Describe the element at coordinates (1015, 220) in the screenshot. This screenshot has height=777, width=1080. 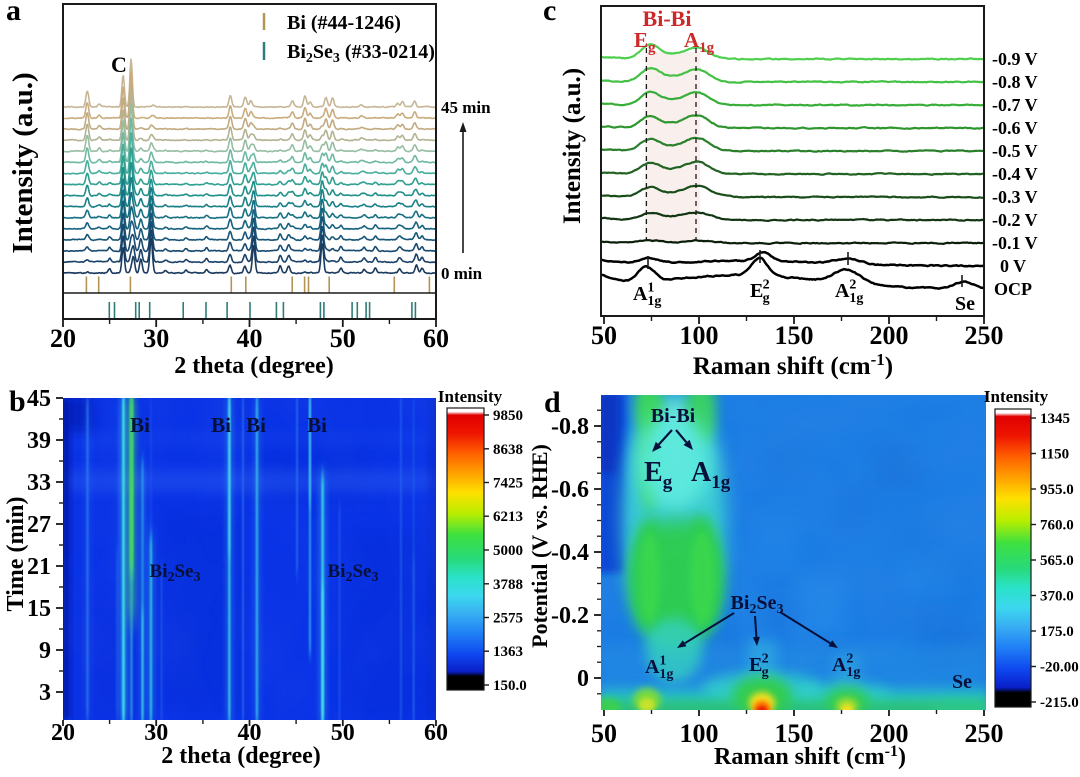
I see `svg-text: -0.2 V` at that location.